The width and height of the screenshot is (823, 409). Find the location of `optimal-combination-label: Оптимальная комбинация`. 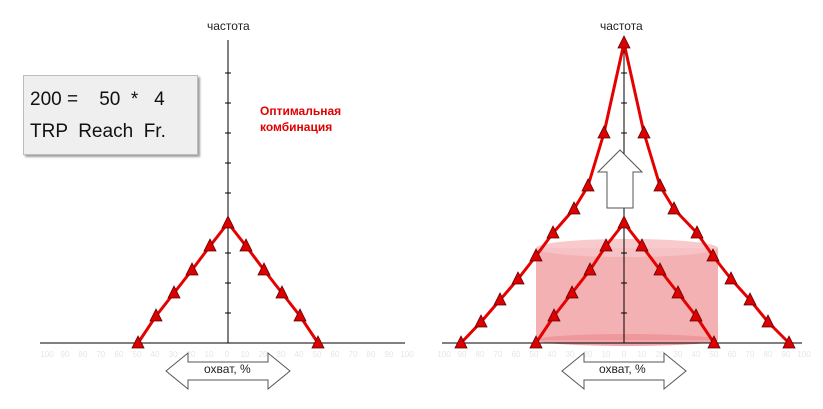

optimal-combination-label: Оптимальная комбинация is located at coordinates (315, 119).